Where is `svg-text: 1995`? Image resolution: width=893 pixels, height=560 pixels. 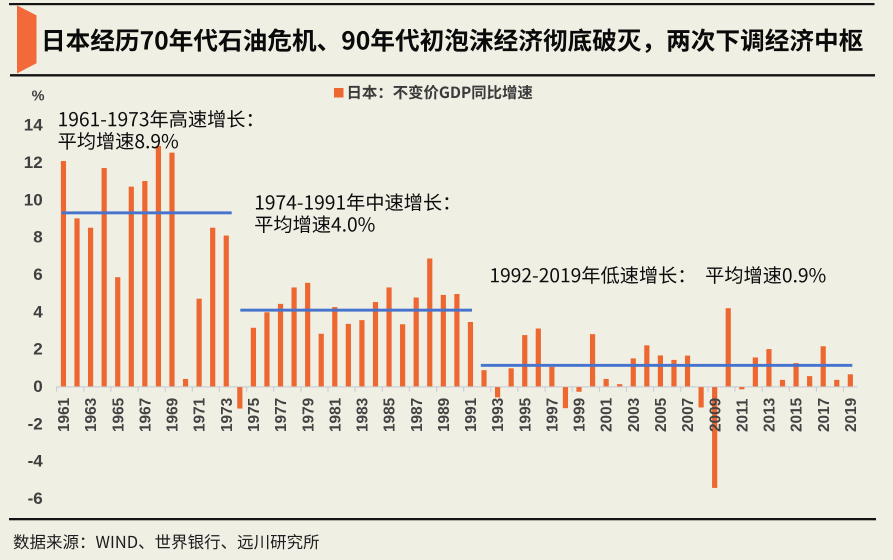
svg-text: 1995 is located at coordinates (525, 414).